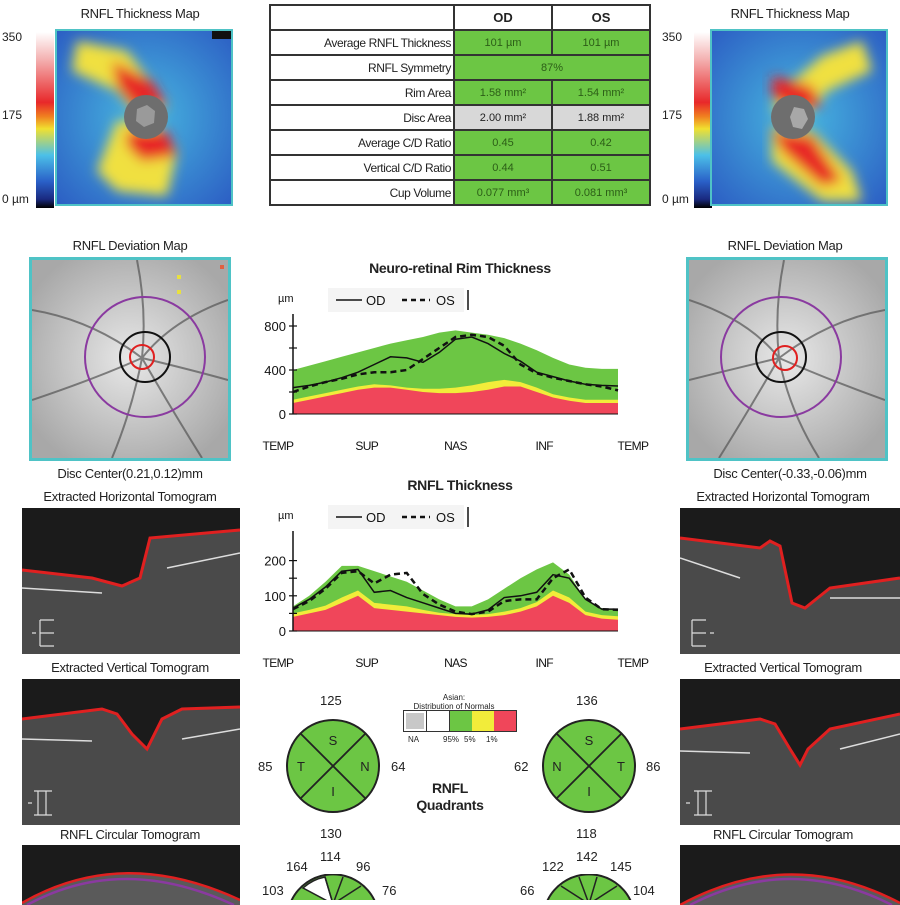  What do you see at coordinates (275, 596) in the screenshot?
I see `y-tick-label: 100` at bounding box center [275, 596].